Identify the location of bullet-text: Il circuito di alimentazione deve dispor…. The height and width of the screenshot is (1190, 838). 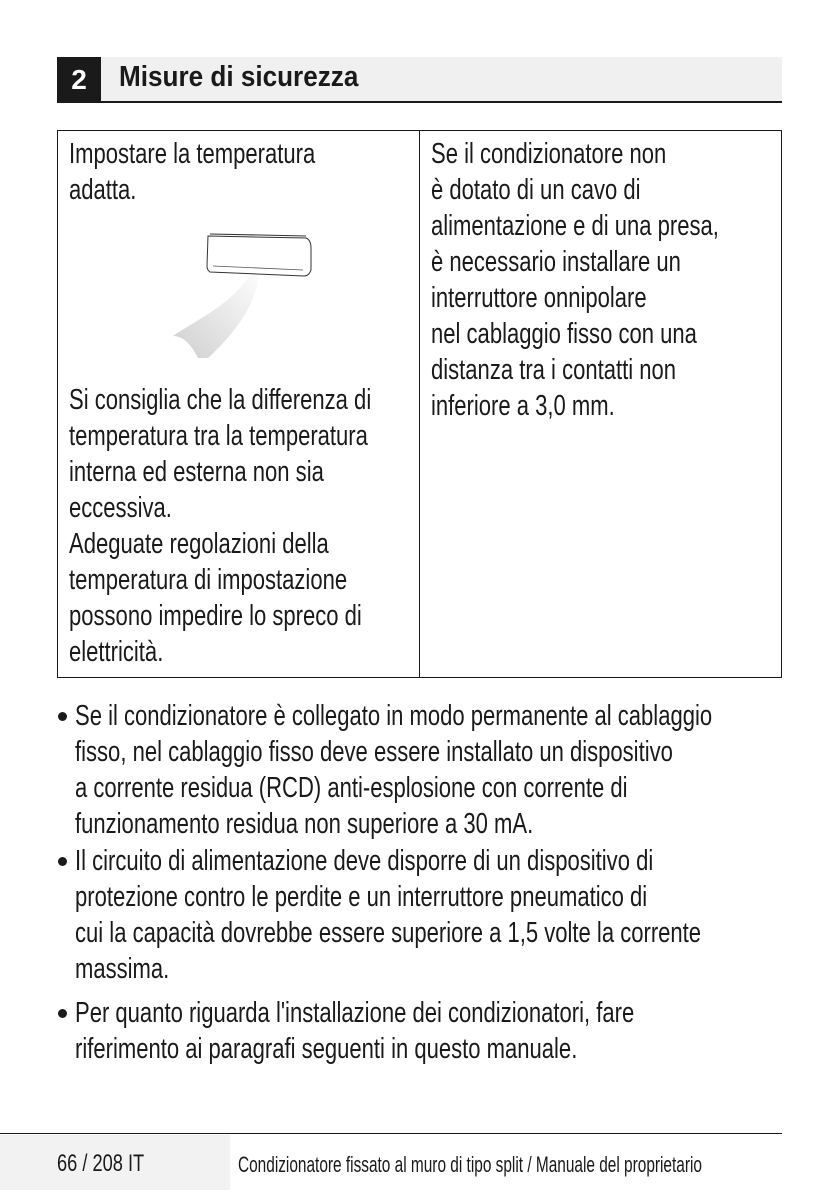
(431, 915).